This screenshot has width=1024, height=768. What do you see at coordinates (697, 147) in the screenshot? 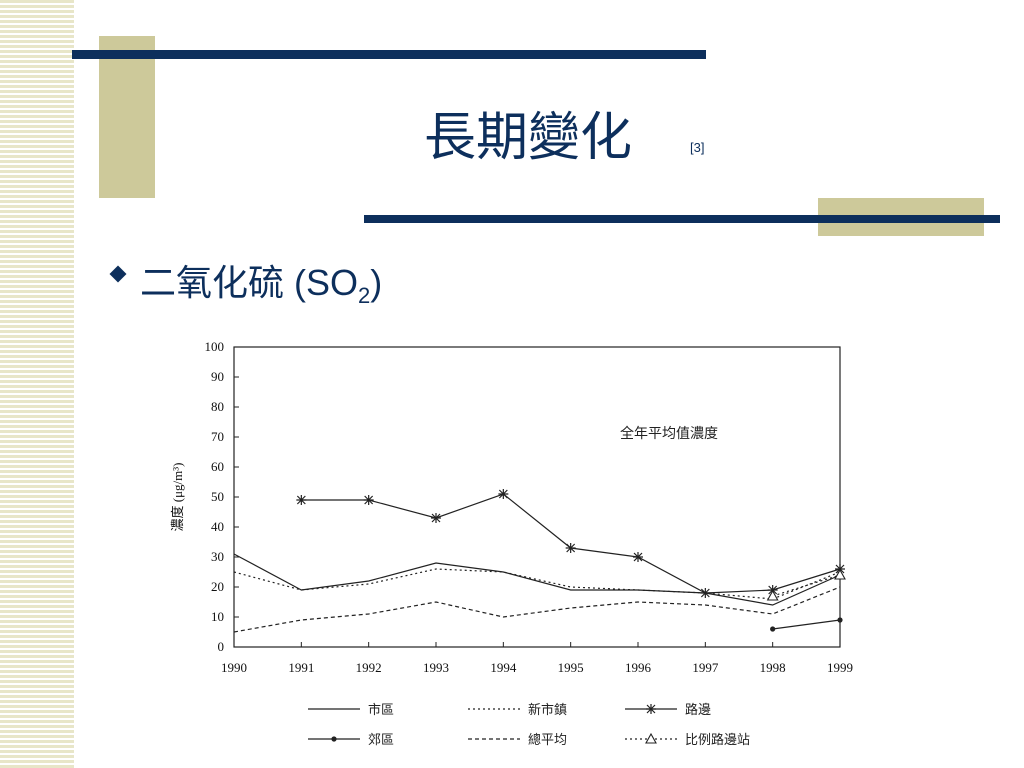
I see `title-reference: [3]` at bounding box center [697, 147].